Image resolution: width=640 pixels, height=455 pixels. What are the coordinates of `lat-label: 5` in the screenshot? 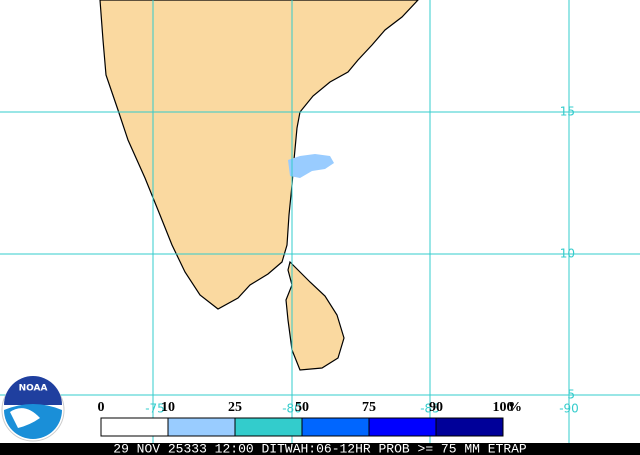 It's located at (571, 395).